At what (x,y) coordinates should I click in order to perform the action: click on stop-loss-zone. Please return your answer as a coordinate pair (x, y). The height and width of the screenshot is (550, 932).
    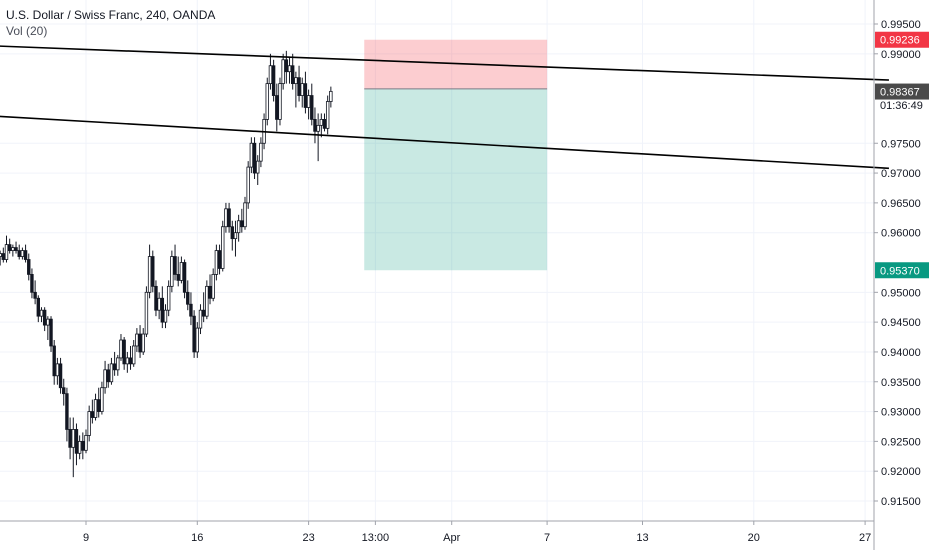
    Looking at the image, I should click on (456, 64).